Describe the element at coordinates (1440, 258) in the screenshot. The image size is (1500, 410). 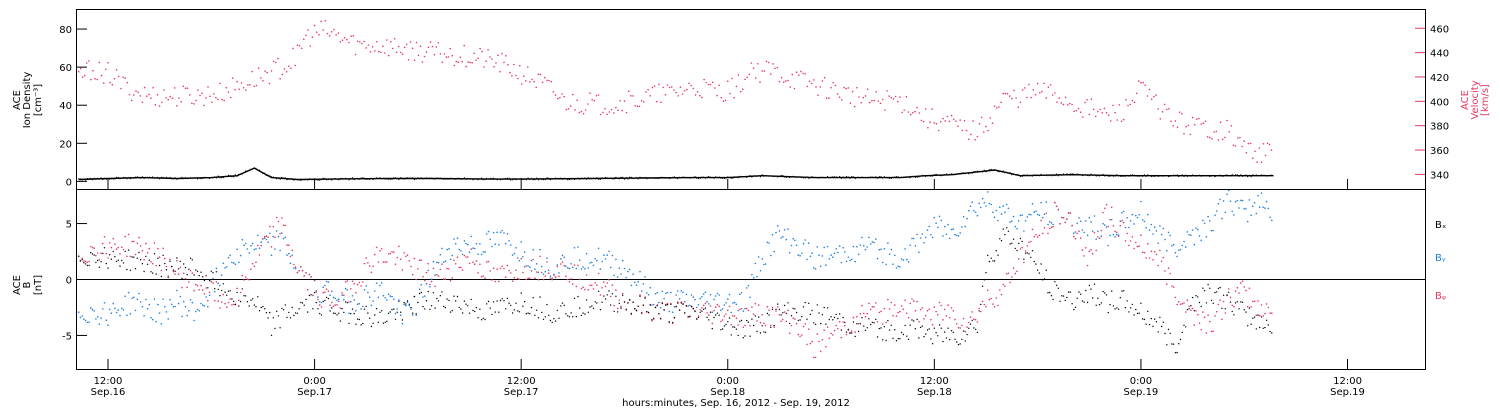
I see `legend-by: Bᵧ` at that location.